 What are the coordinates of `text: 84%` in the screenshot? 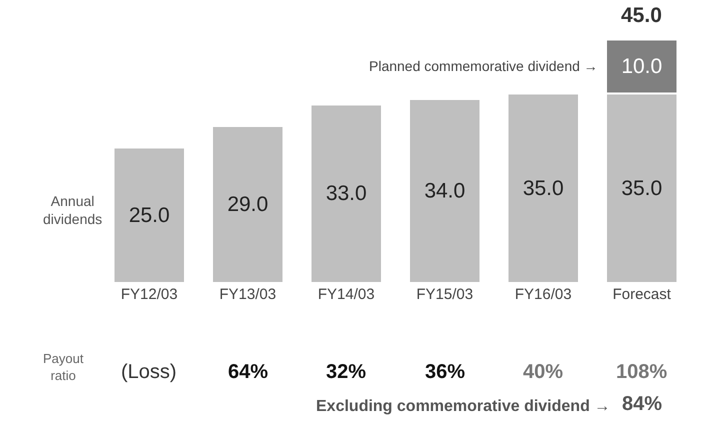 It's located at (642, 404).